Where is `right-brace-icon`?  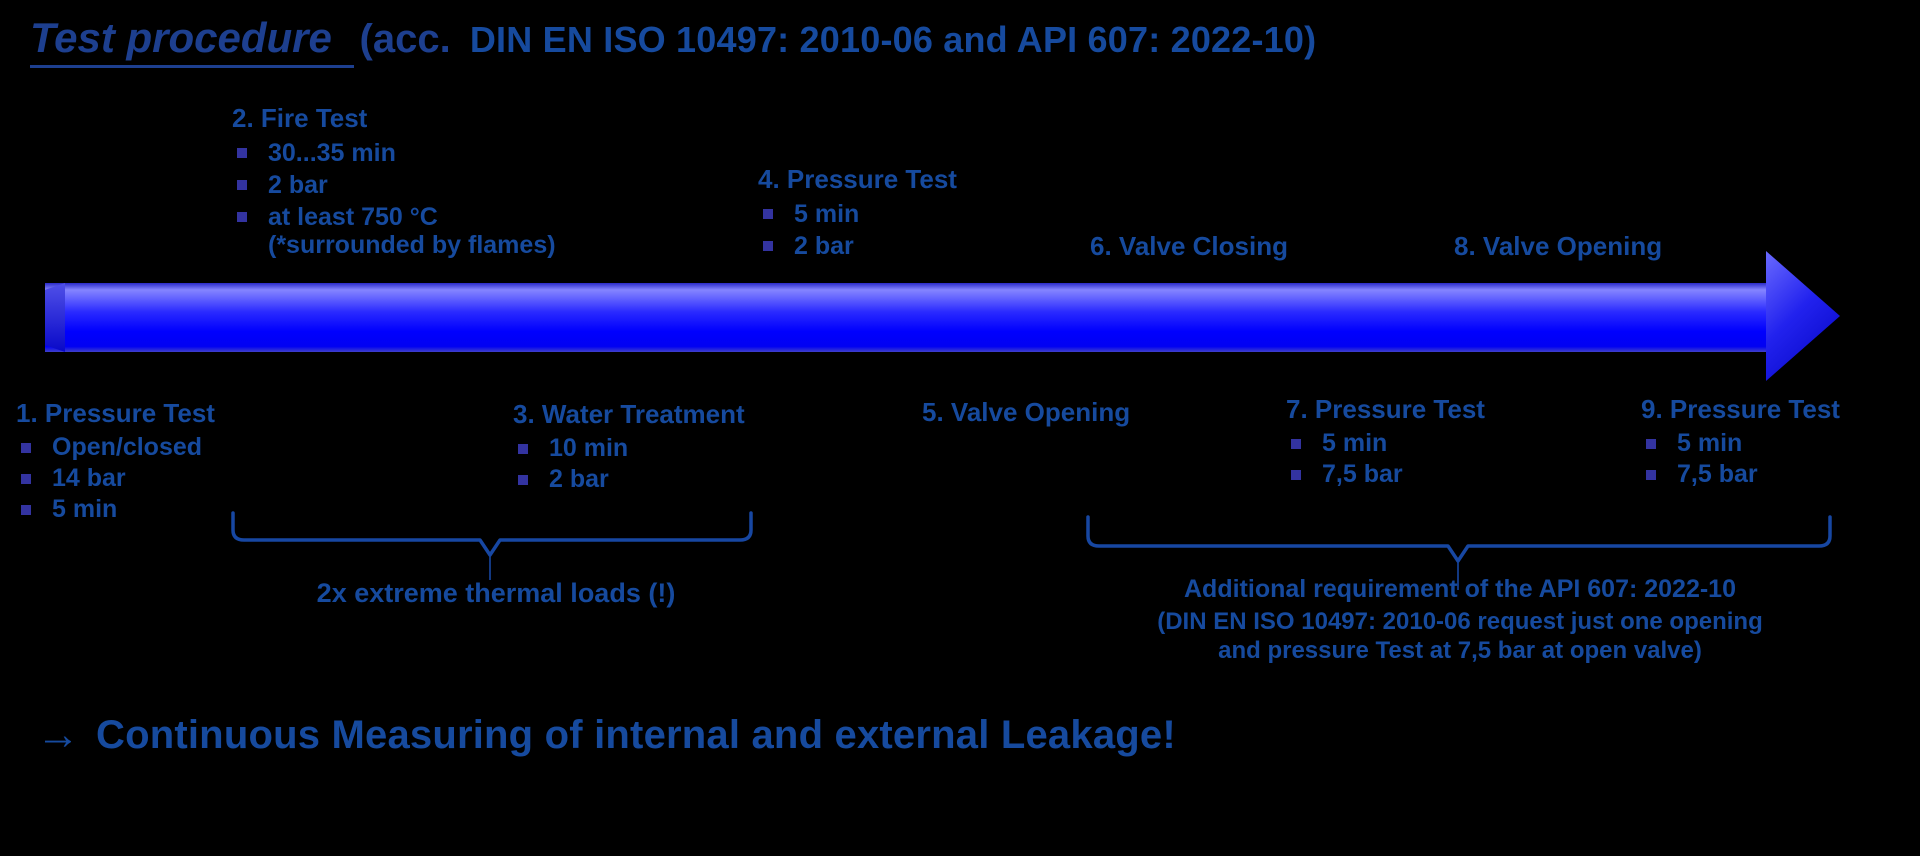 right-brace-icon is located at coordinates (1459, 552).